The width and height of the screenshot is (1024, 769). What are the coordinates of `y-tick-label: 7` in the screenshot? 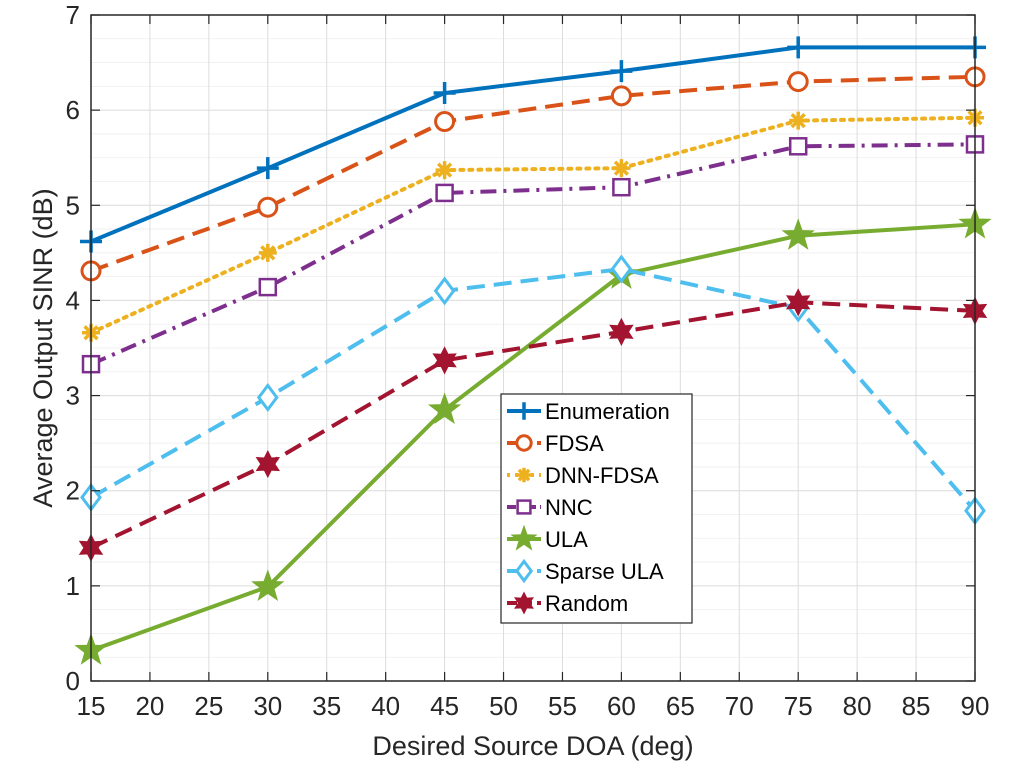 It's located at (73, 15).